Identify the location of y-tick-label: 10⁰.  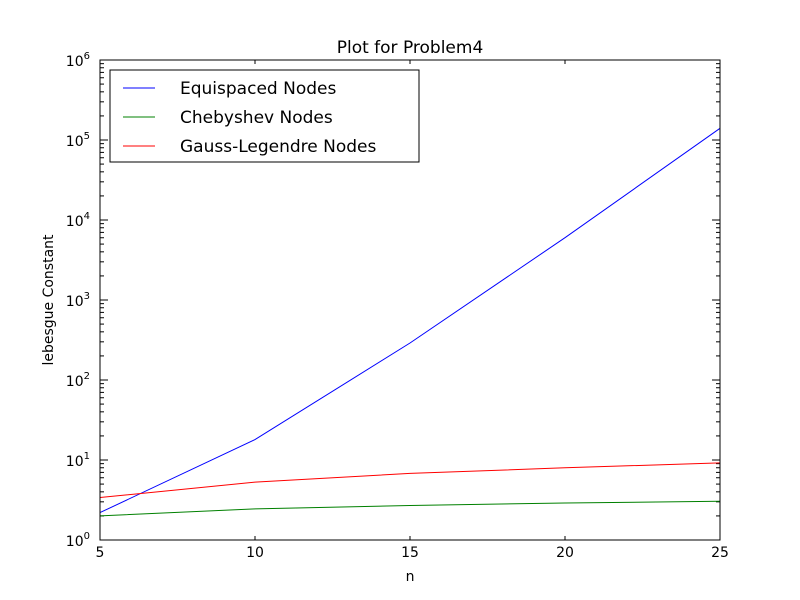
(78, 540).